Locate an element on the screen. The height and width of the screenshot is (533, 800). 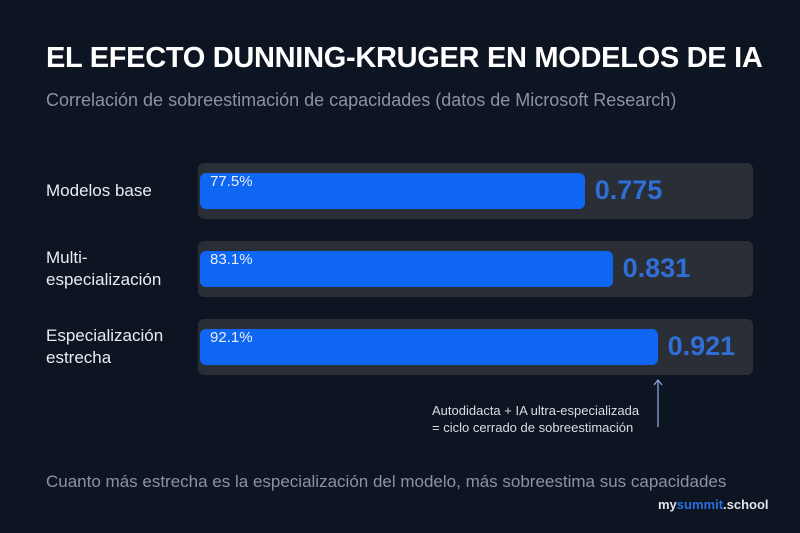
logo-brand: summit is located at coordinates (700, 504).